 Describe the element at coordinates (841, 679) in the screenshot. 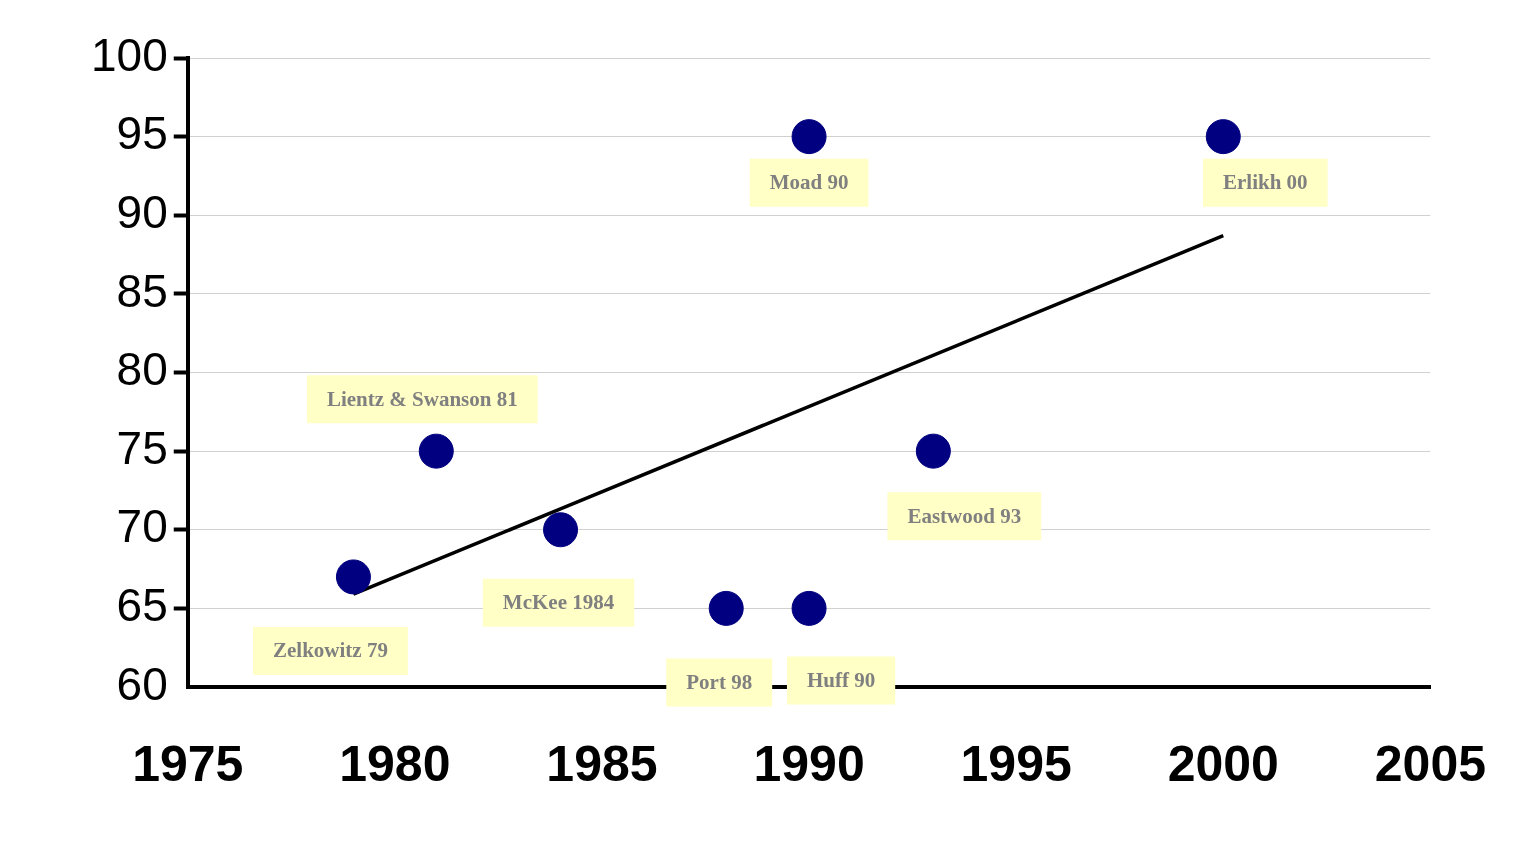

I see `annotation: Huff 90` at that location.